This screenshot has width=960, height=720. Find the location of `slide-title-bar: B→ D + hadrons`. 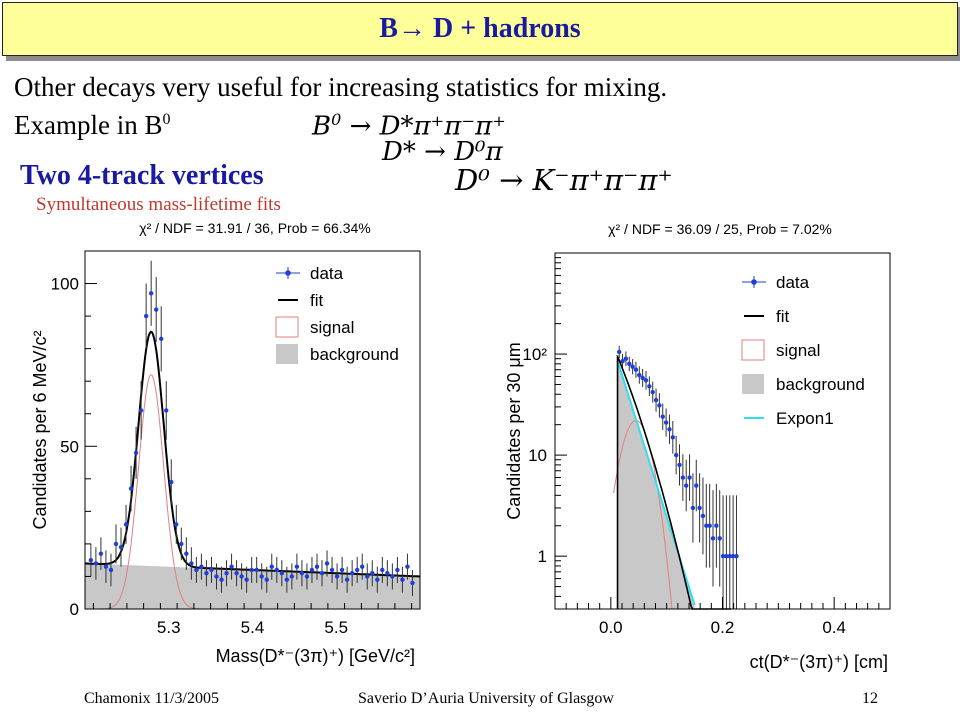

slide-title-bar: B→ D + hadrons is located at coordinates (480, 29).